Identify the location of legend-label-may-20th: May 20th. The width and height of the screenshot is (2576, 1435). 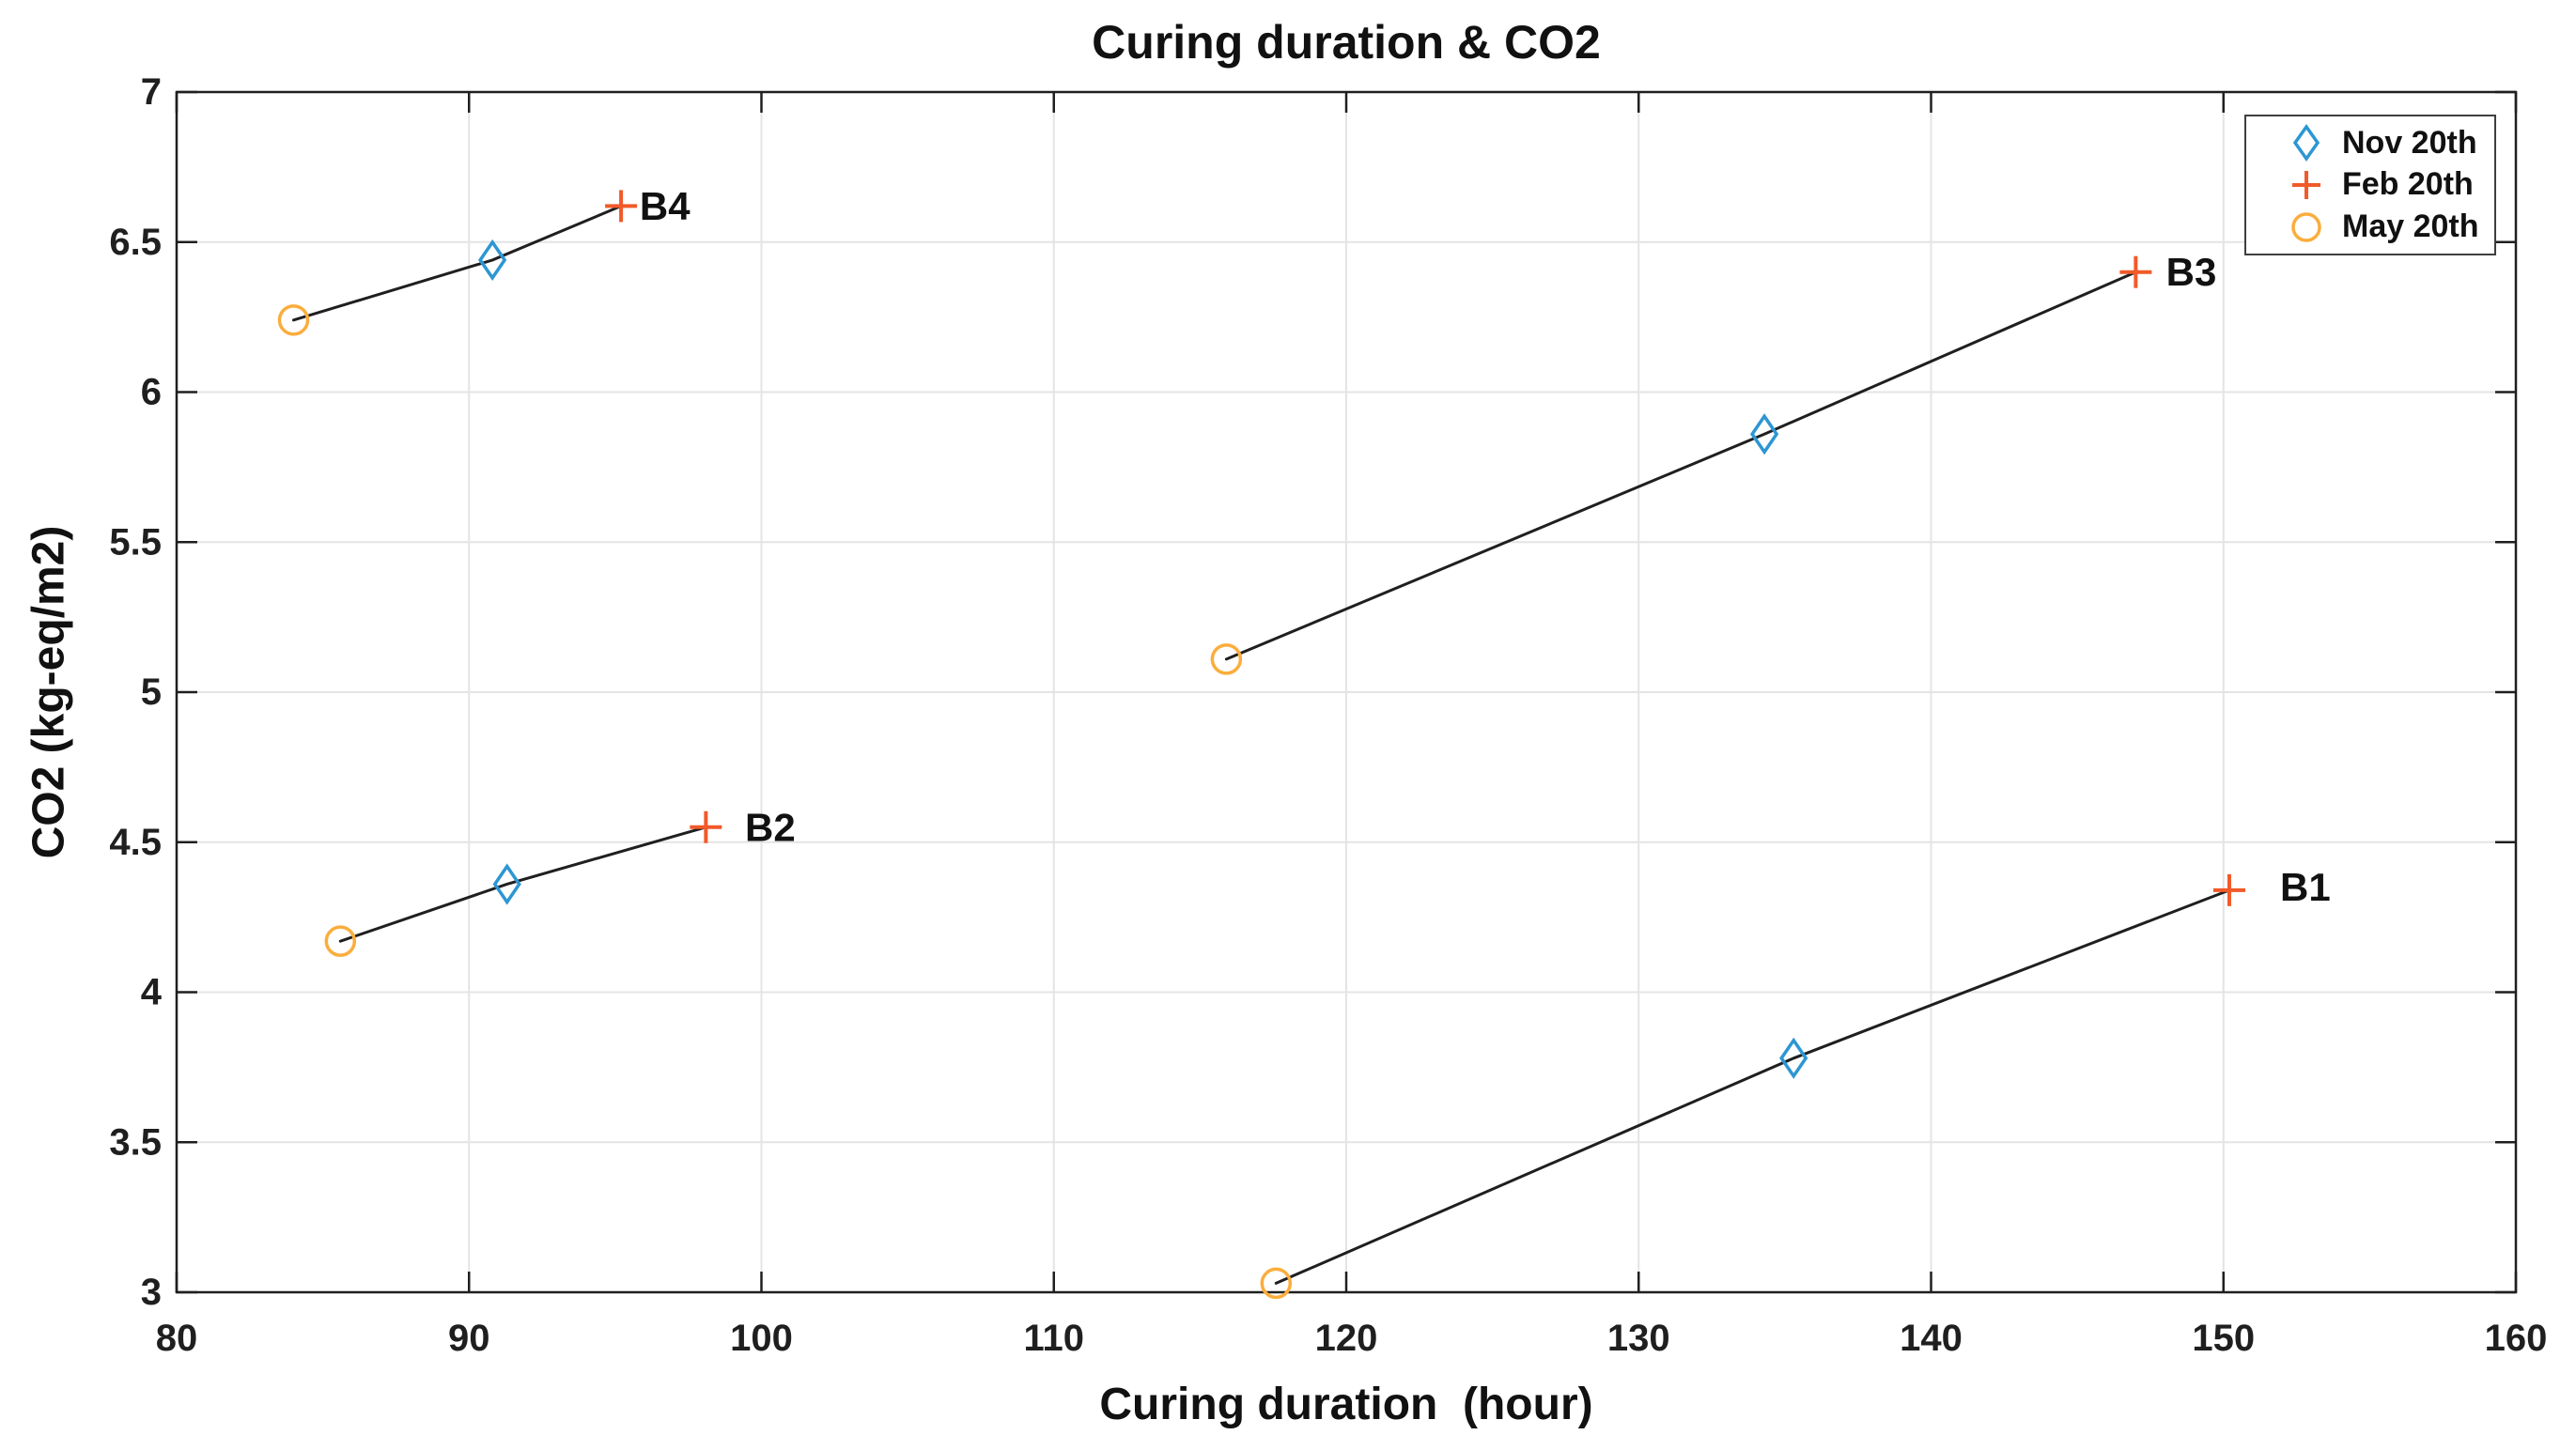
(2410, 227).